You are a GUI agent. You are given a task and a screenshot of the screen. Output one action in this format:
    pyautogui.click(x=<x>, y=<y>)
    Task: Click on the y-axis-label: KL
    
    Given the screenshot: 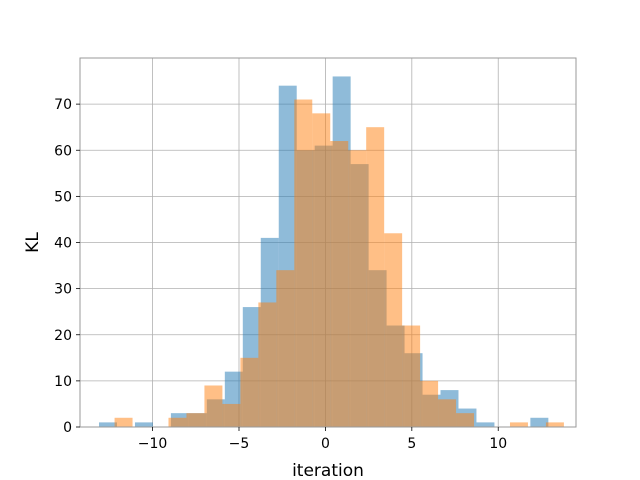 What is the action you would take?
    pyautogui.click(x=33, y=242)
    